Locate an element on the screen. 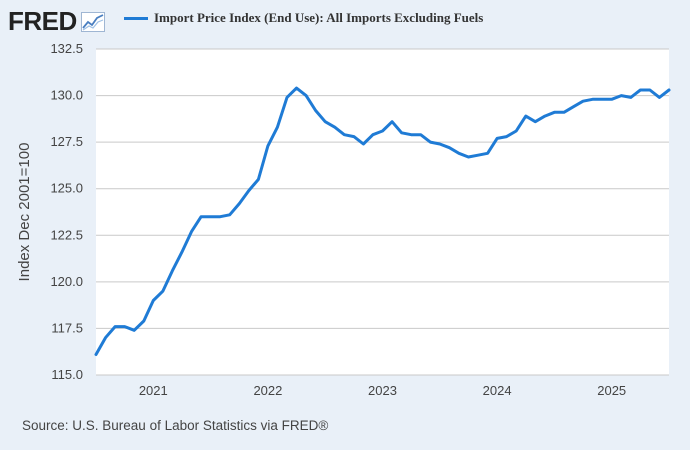 Image resolution: width=690 pixels, height=450 pixels. trend-chart-icon is located at coordinates (92, 22).